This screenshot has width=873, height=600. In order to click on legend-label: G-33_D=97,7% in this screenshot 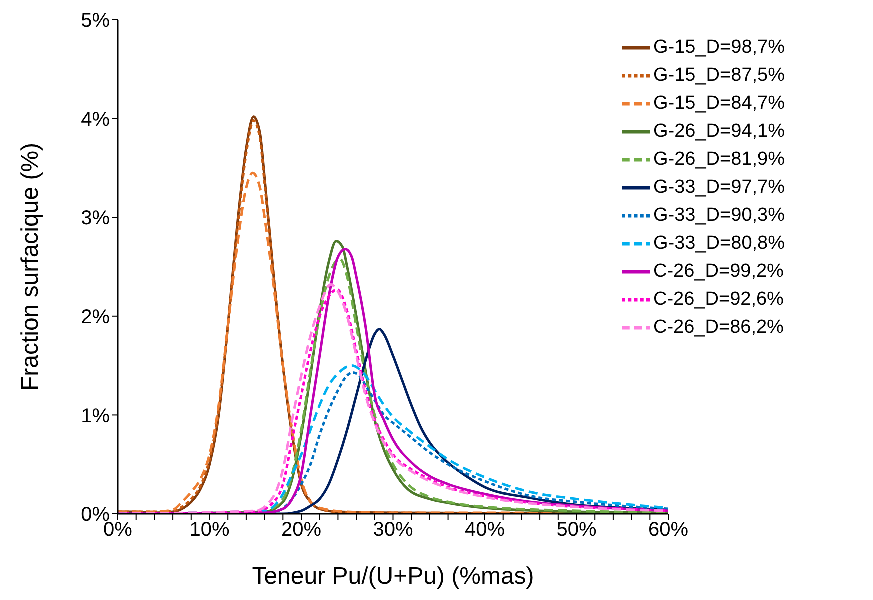, I will do `click(719, 187)`.